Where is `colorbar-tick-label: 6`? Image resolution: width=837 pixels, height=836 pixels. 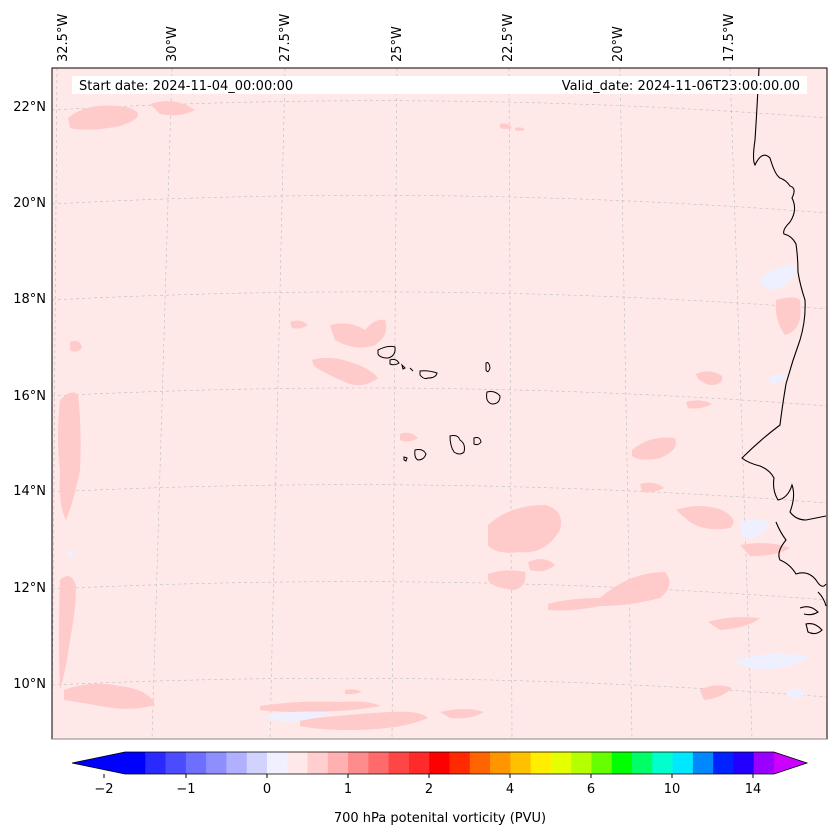 colorbar-tick-label: 6 is located at coordinates (591, 789).